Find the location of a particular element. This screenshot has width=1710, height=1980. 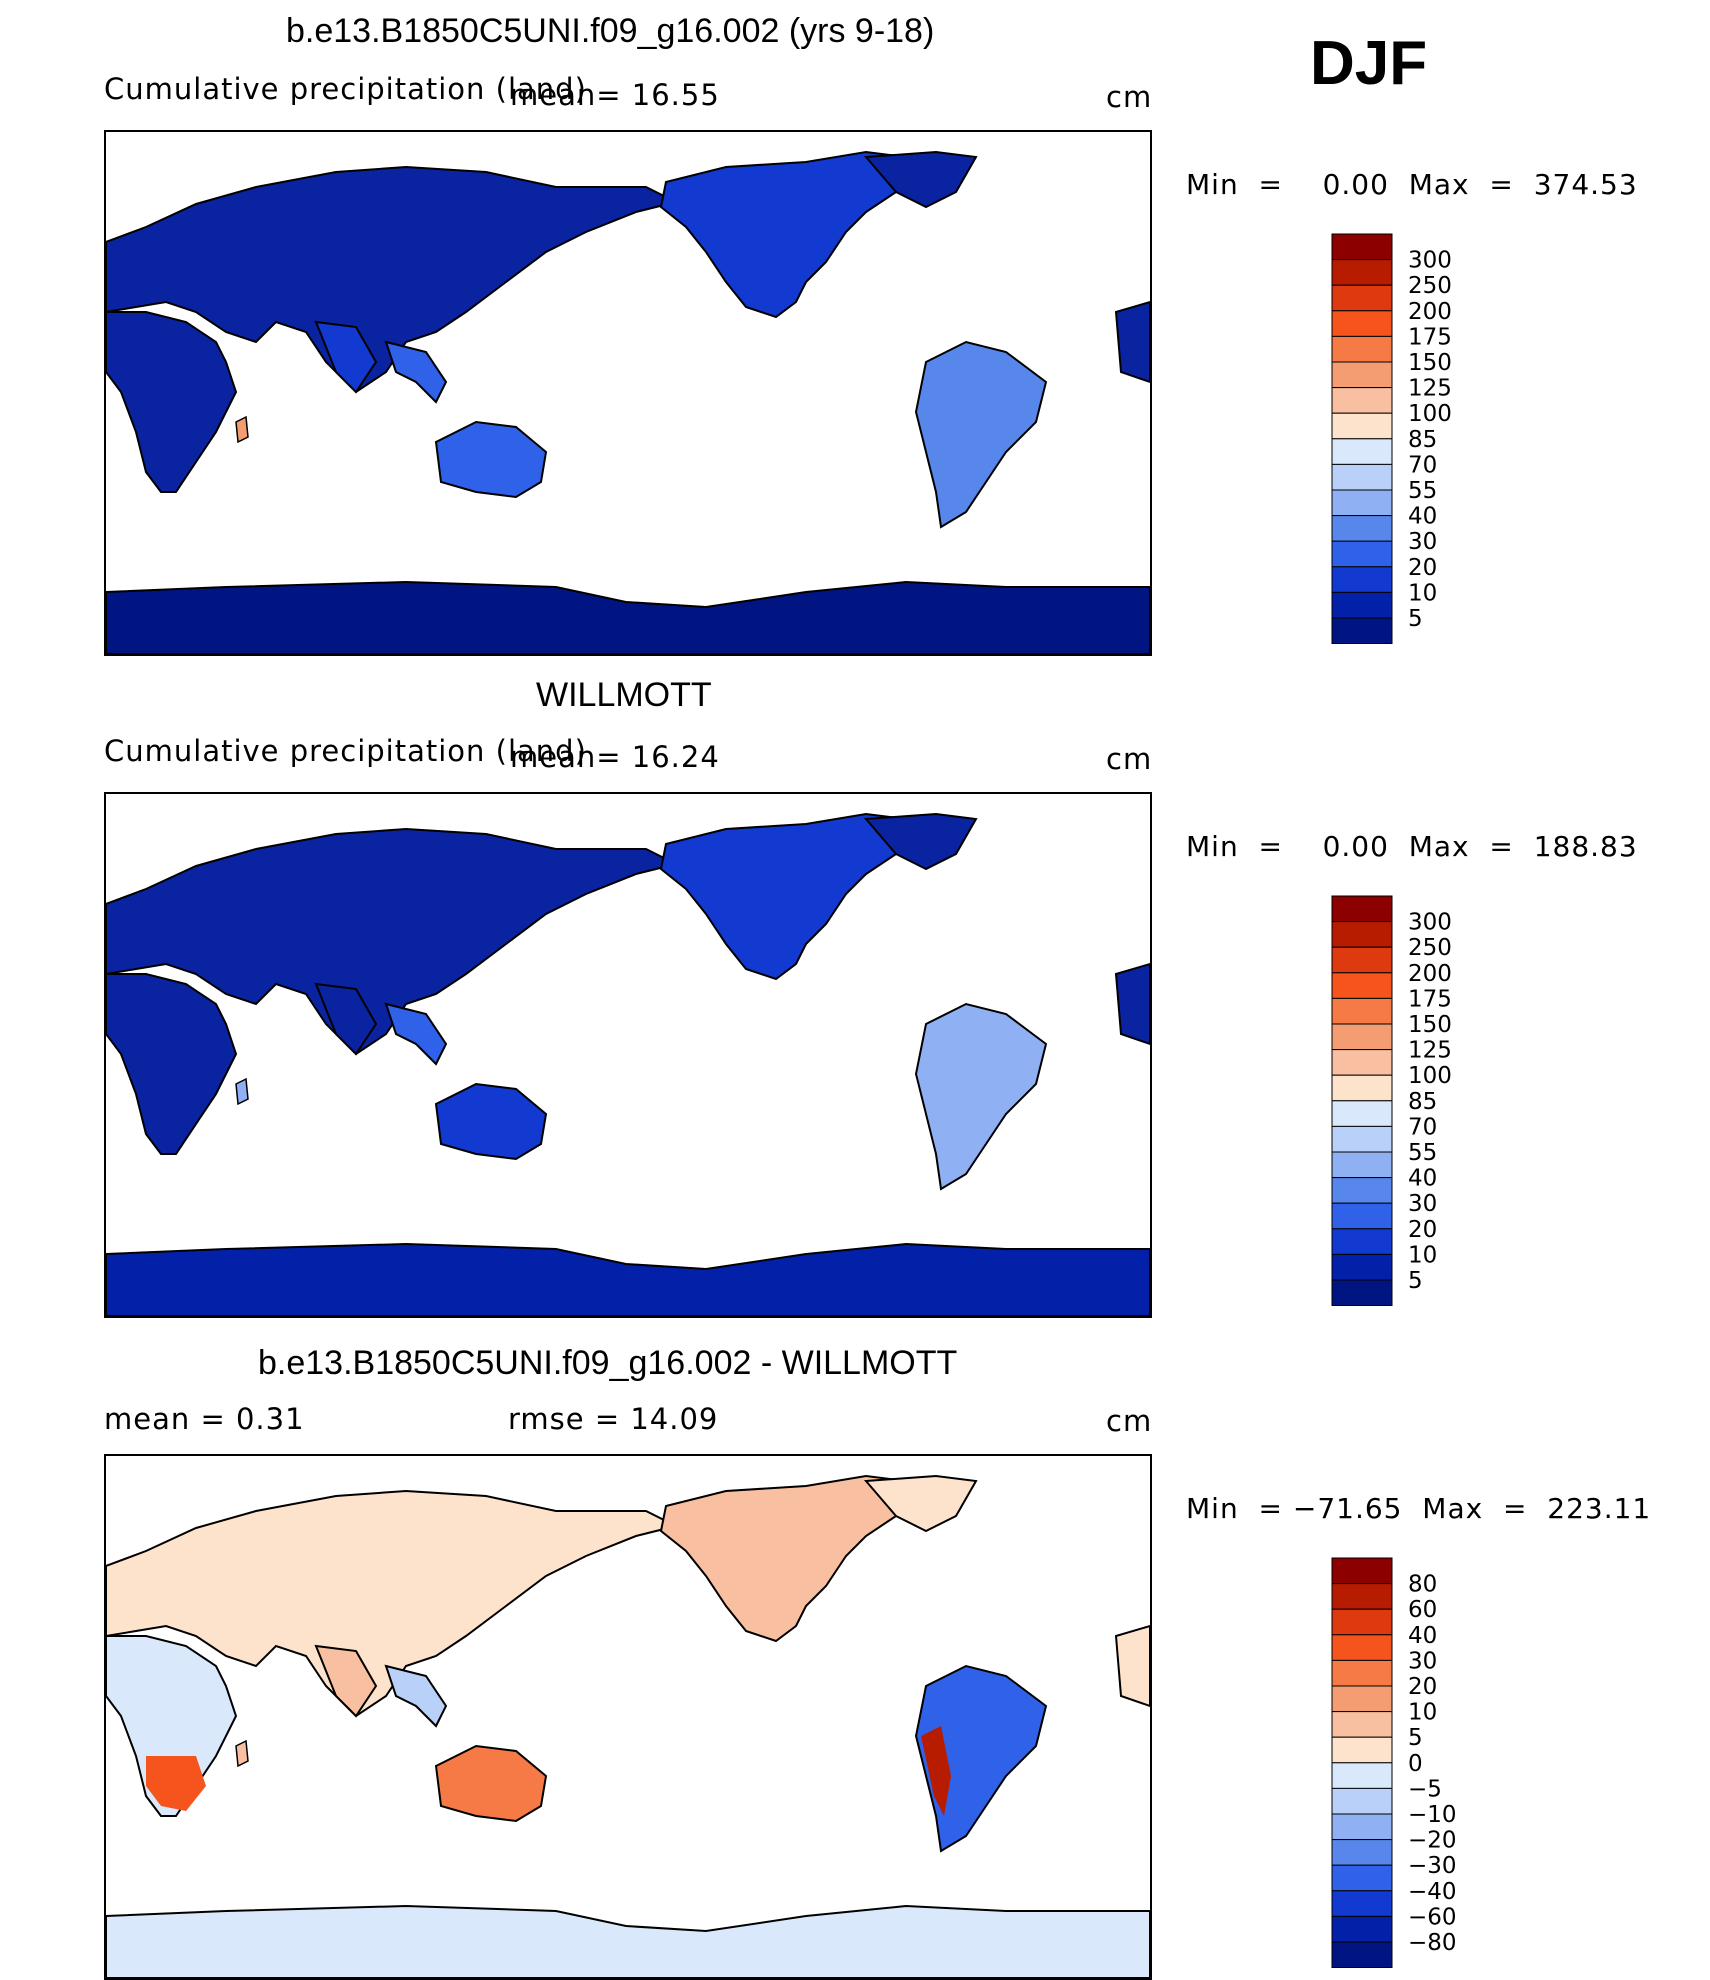

panel-1-title: b.e13.B1850C5UNI.f09_g16.002 (yrs 9-18) is located at coordinates (610, 31).